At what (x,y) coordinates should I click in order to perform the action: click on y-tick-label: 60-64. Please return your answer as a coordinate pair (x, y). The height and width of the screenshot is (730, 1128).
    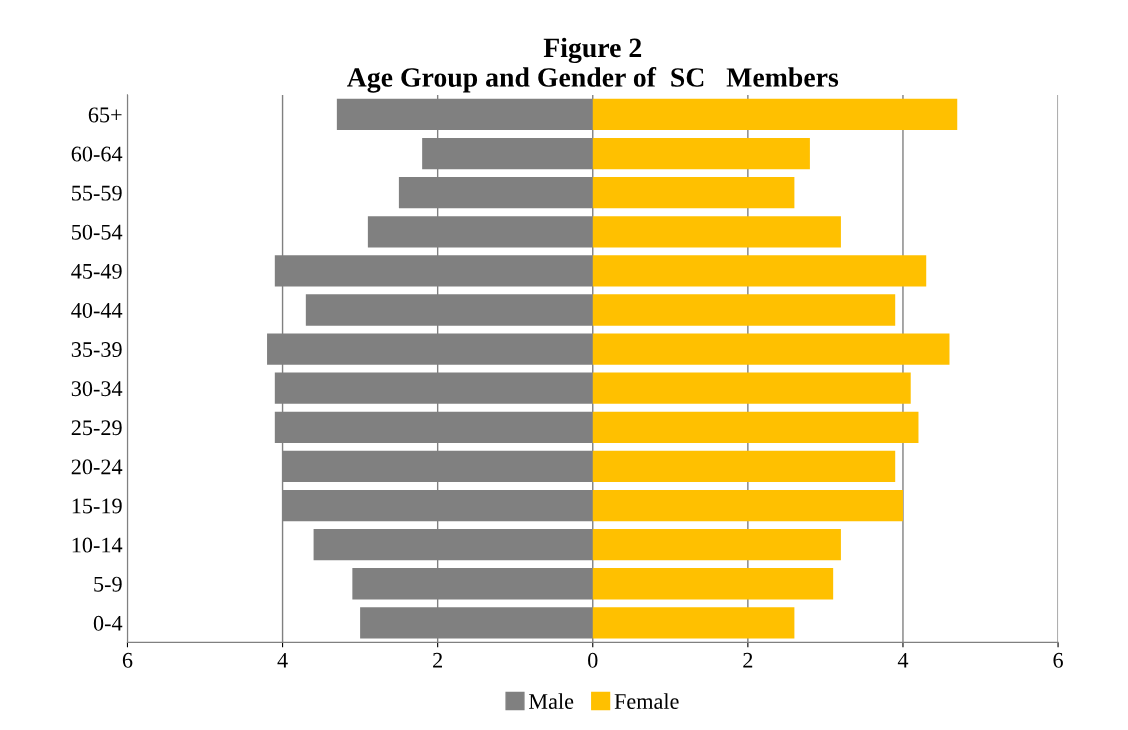
    Looking at the image, I should click on (97, 154).